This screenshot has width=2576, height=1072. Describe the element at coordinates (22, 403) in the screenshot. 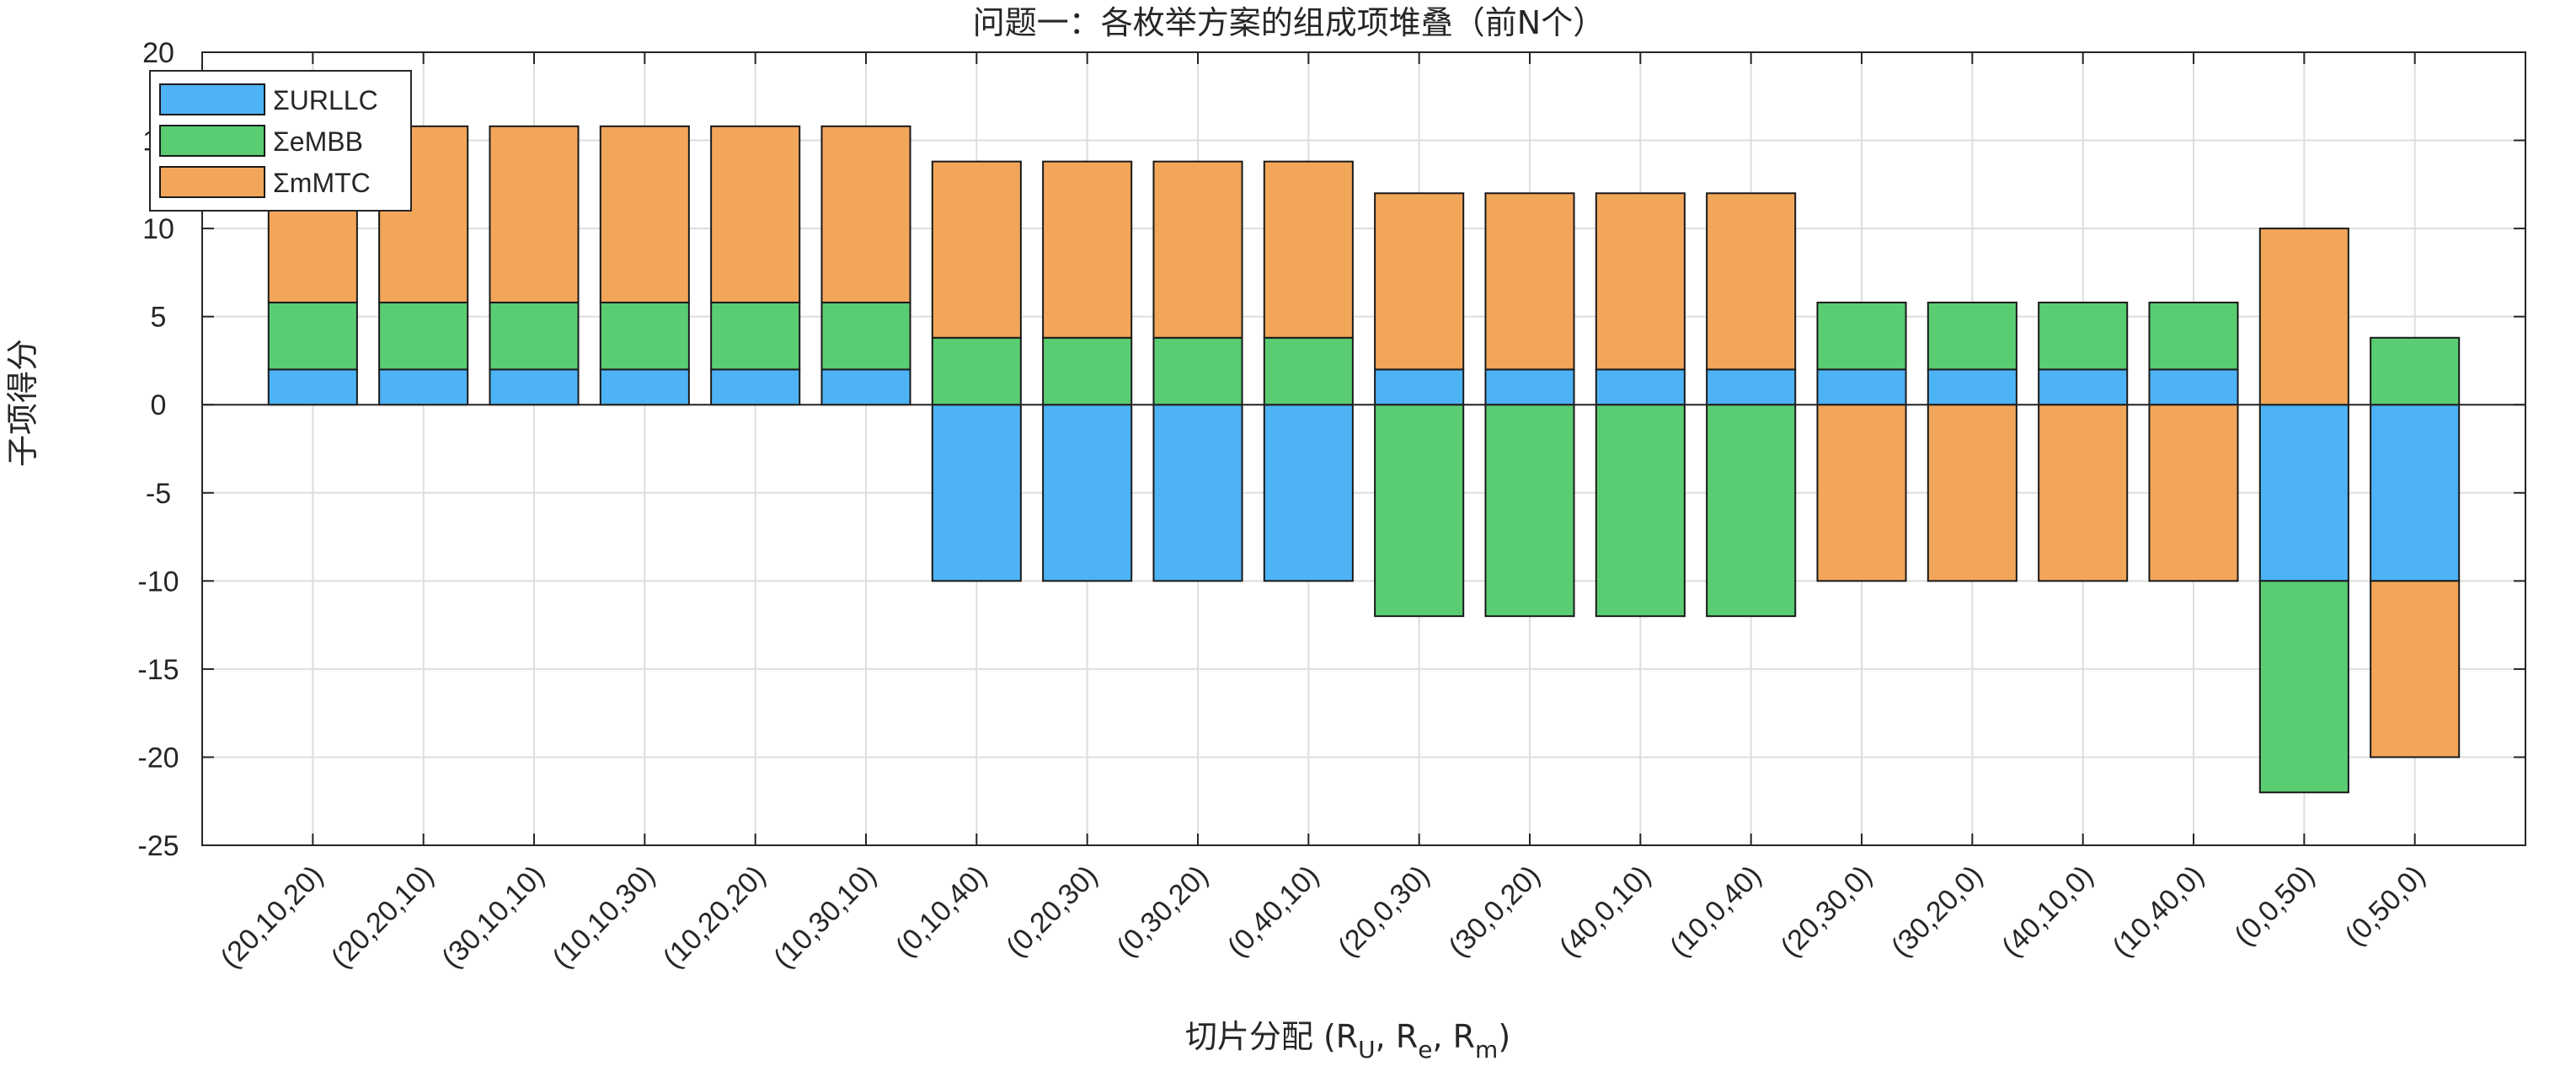

I see `y-axis-label: 子项得分` at that location.